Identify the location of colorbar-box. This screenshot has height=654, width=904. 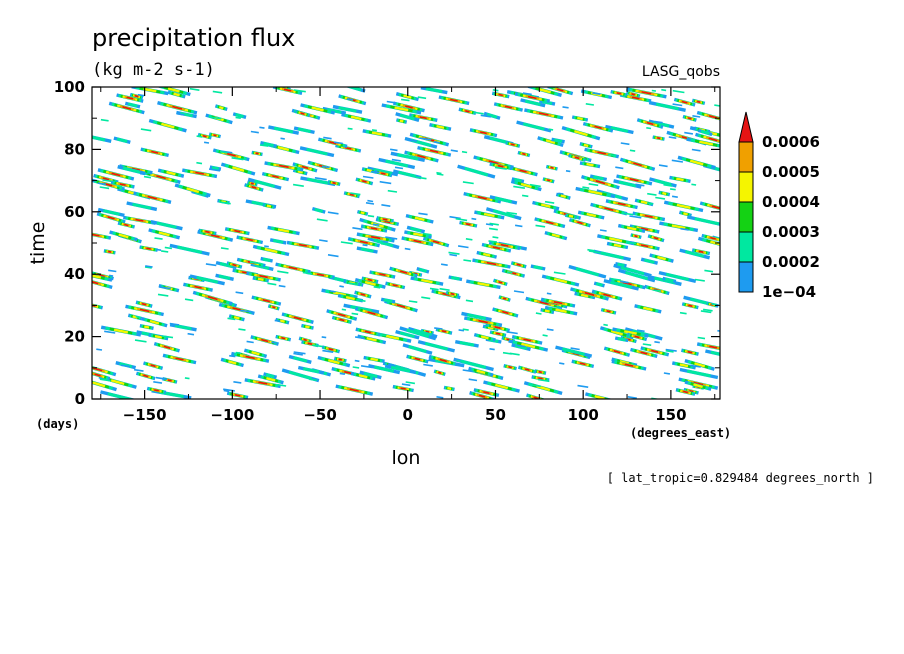
(746, 217).